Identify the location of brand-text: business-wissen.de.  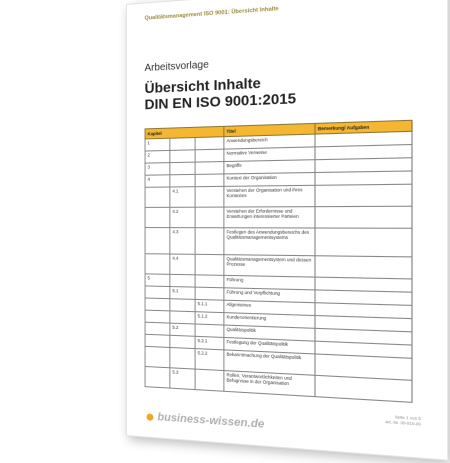
(210, 421).